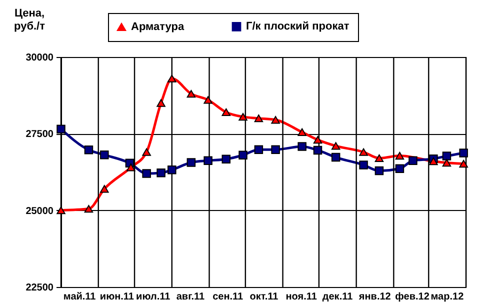  What do you see at coordinates (298, 26) in the screenshot?
I see `legend-label: Г/к плоский прокат` at bounding box center [298, 26].